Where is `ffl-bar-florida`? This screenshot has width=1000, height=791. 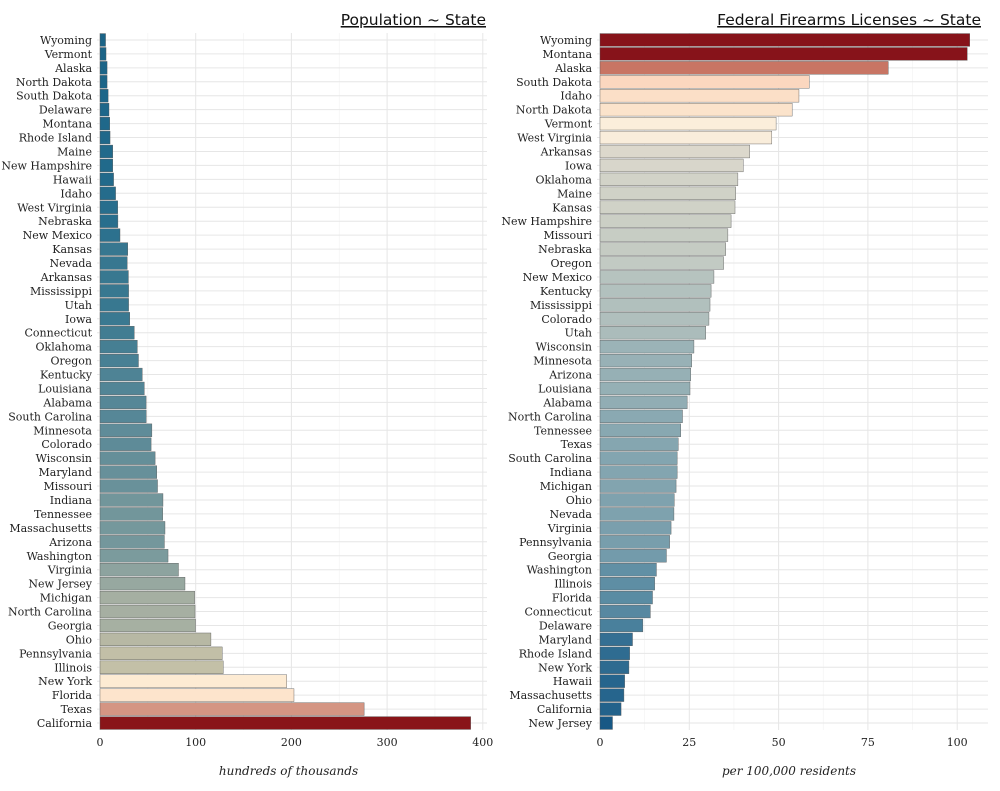 ffl-bar-florida is located at coordinates (626, 597).